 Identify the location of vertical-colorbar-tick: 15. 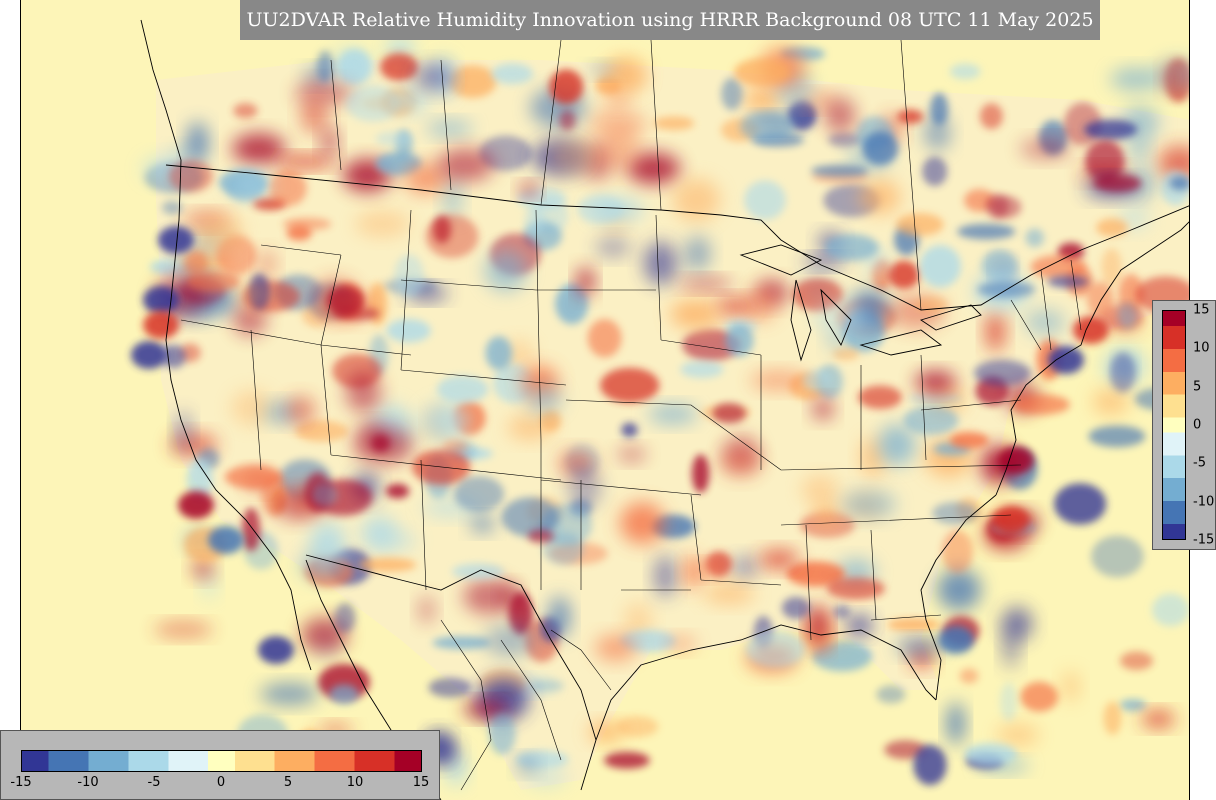
(1201, 310).